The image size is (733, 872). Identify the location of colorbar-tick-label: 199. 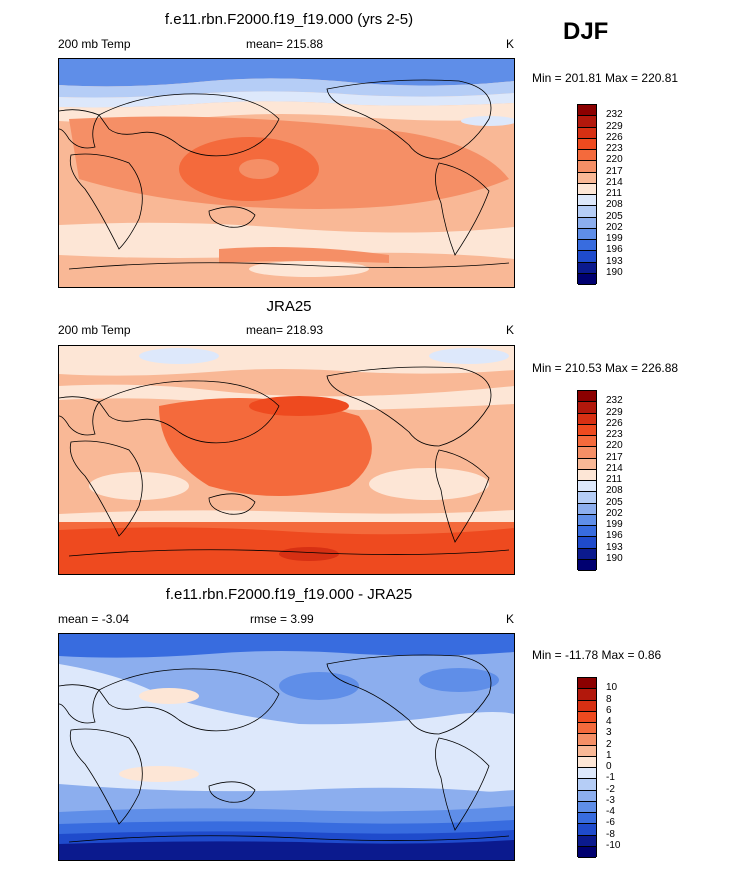
(614, 238).